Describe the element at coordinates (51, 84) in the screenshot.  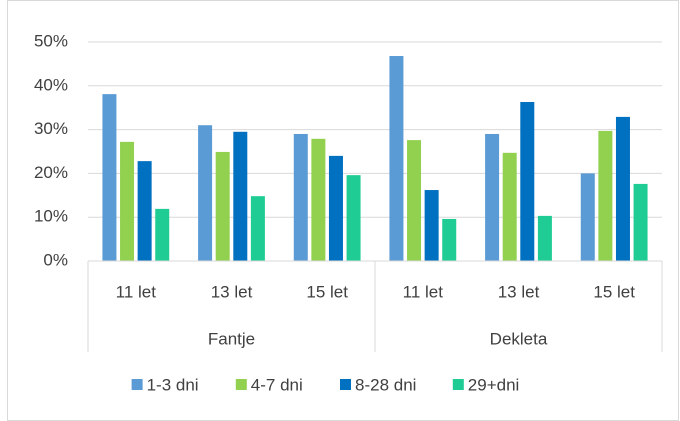
I see `y-tick-label: 40%` at that location.